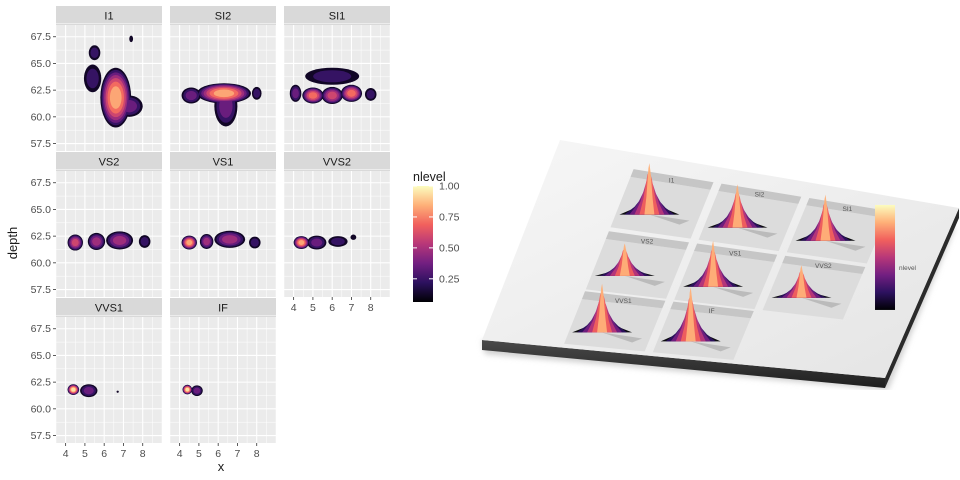 The width and height of the screenshot is (960, 480). I want to click on facet-vs2: VS2 57.5 60.0 62.5 65.0 67.5, so click(97, 228).